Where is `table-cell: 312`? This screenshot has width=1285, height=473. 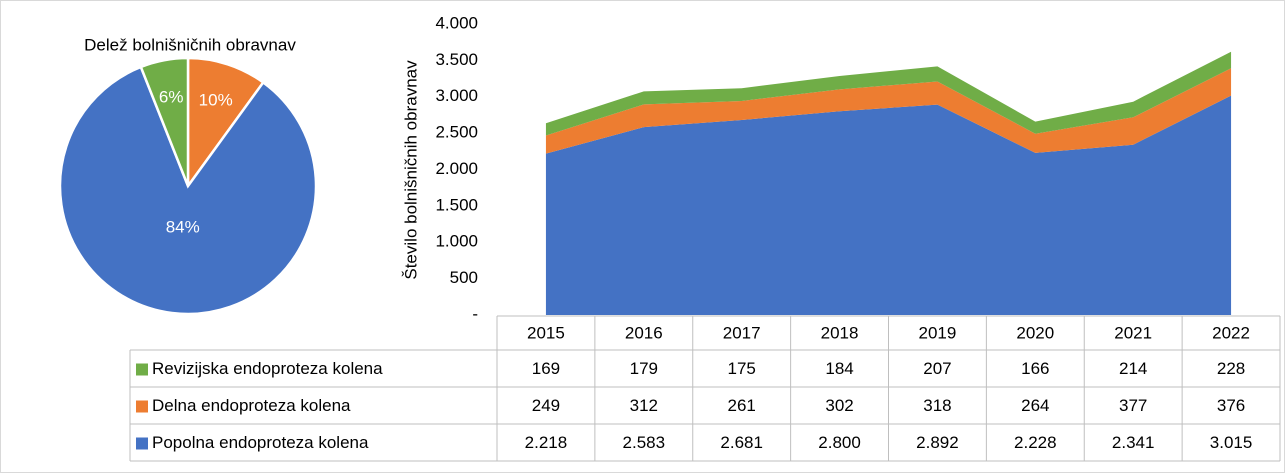
table-cell: 312 is located at coordinates (644, 405).